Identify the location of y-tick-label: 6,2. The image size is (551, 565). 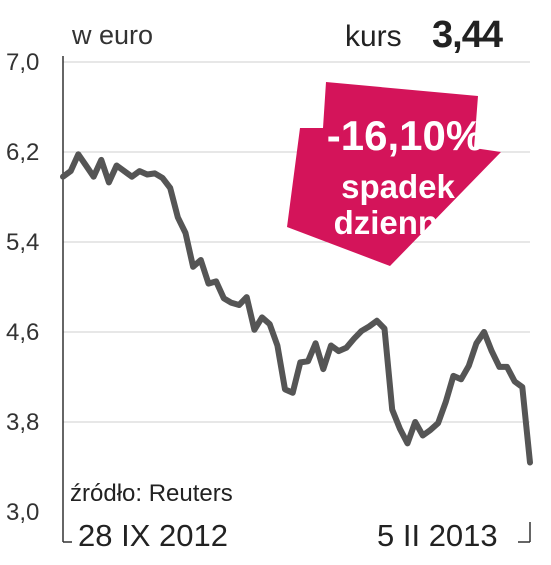
(22, 152).